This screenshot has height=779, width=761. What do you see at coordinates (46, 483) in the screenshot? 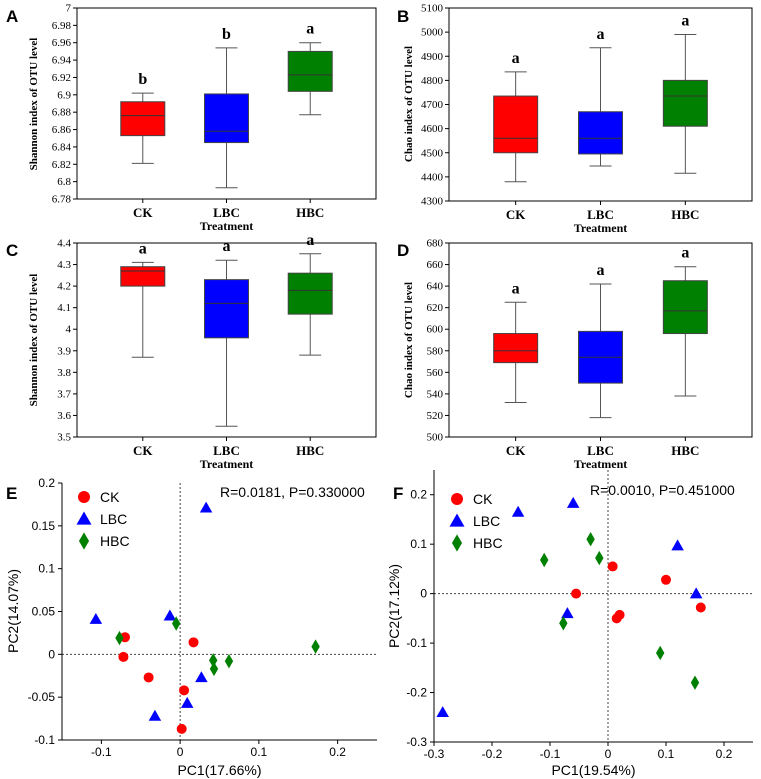
I see `y-tick-label: 0.2` at bounding box center [46, 483].